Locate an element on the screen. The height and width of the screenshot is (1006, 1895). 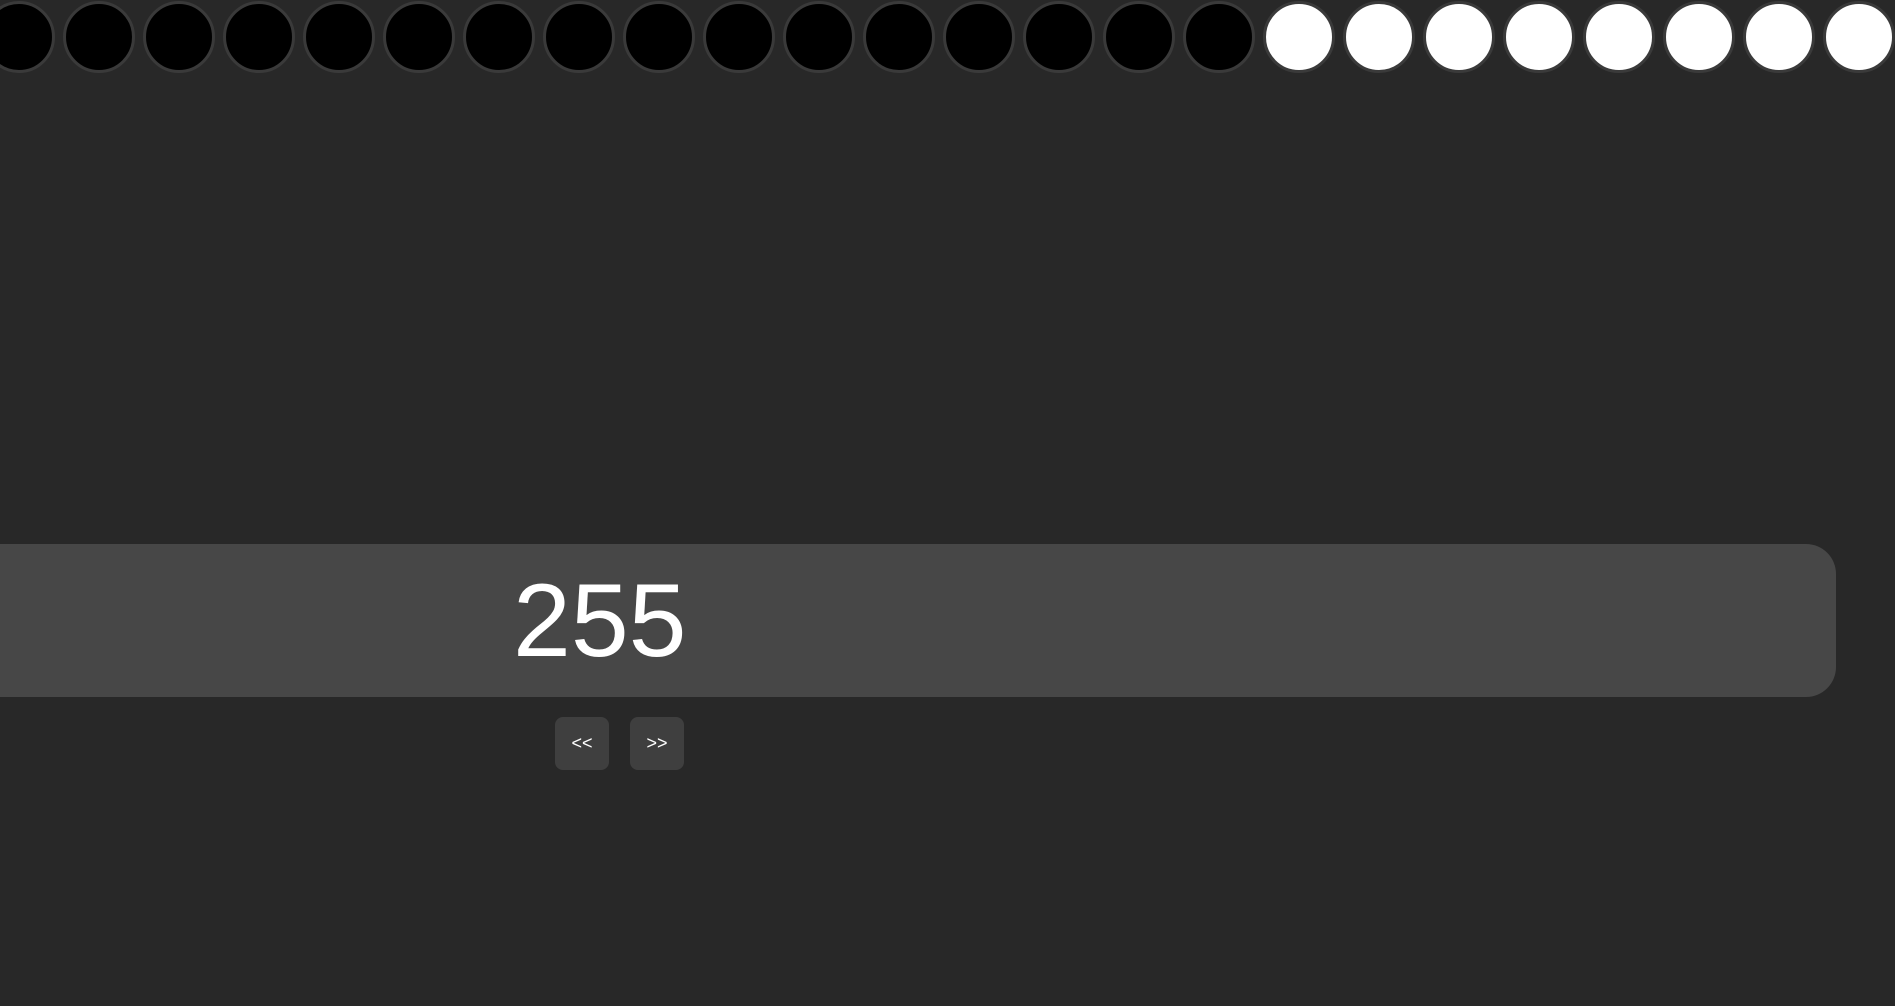
bit-row is located at coordinates (947, 40).